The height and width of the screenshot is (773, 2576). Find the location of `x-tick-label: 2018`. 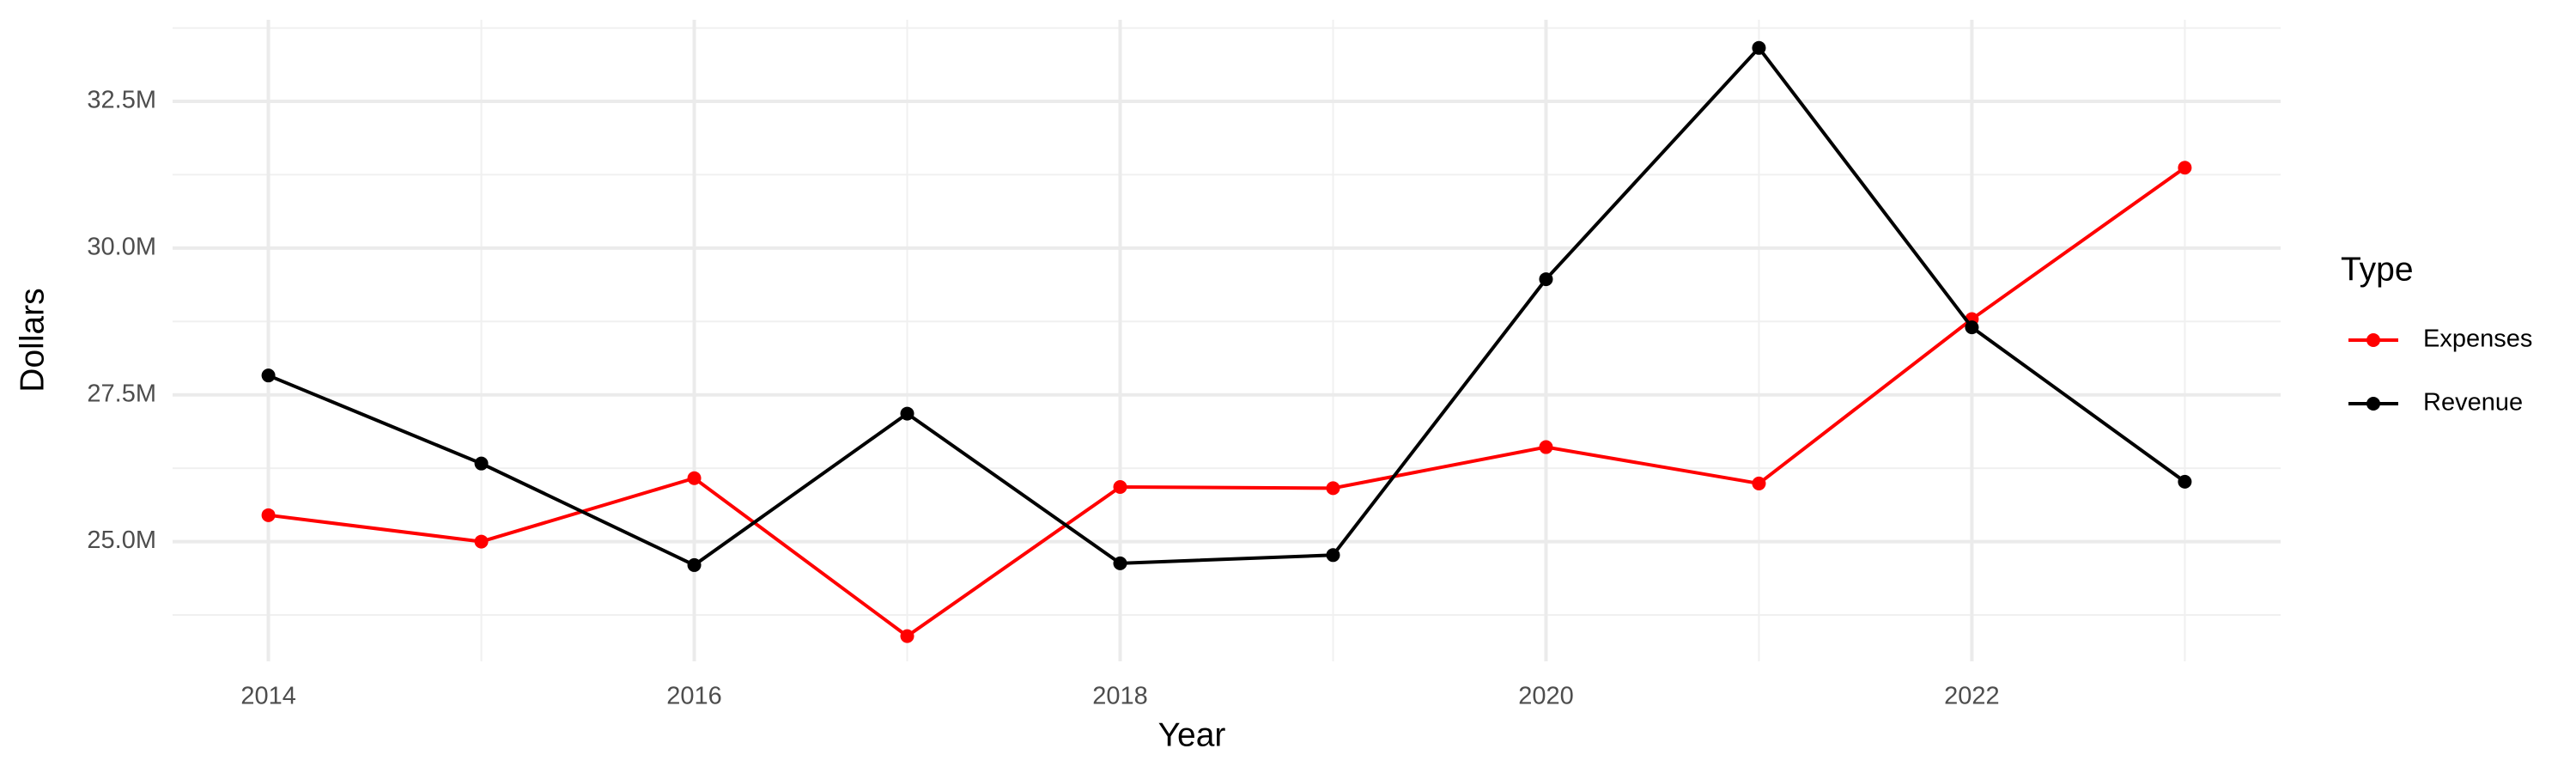

x-tick-label: 2018 is located at coordinates (1120, 696).